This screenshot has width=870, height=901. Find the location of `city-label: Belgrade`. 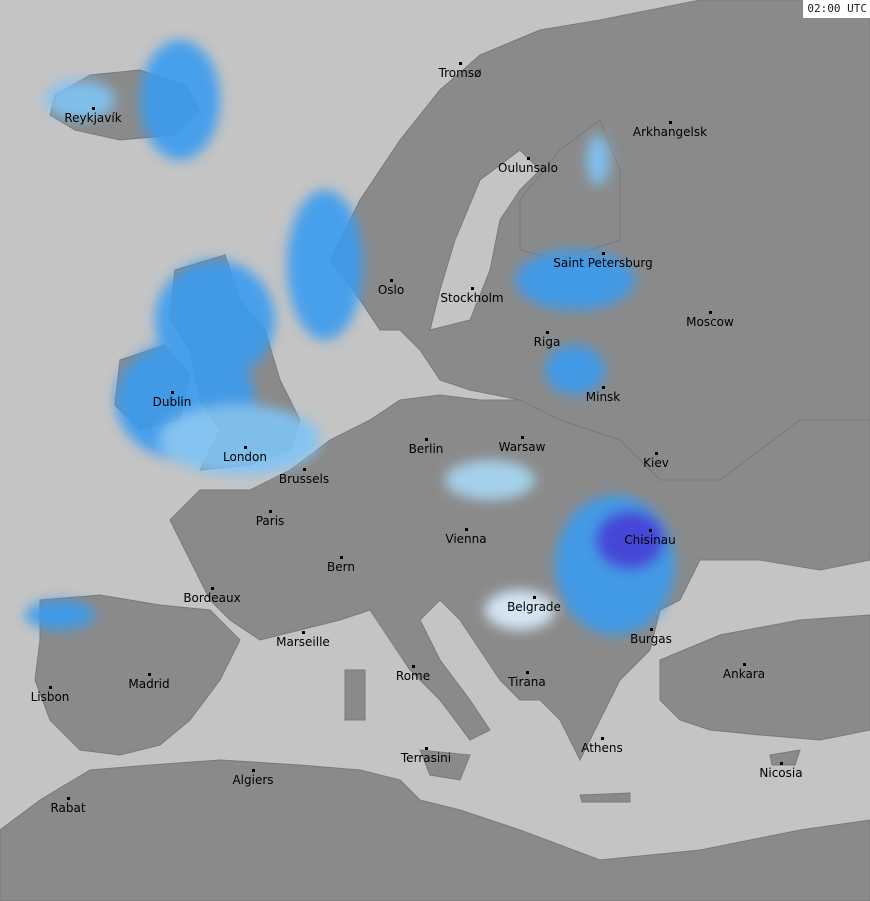

city-label: Belgrade is located at coordinates (534, 607).